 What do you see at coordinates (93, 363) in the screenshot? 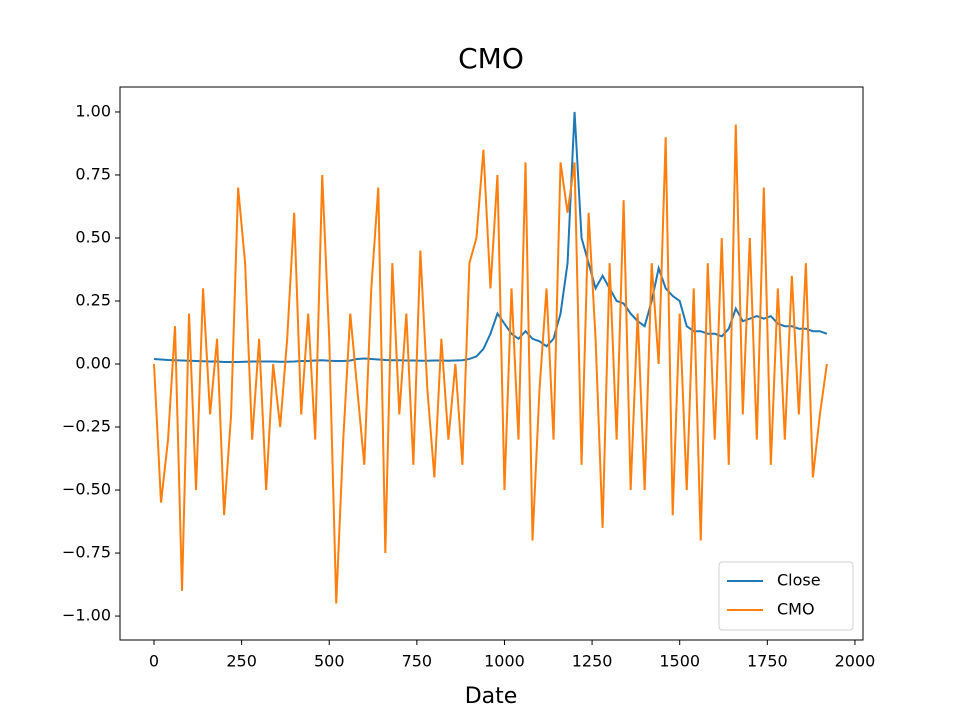
I see `y-tick-label: 0.00` at bounding box center [93, 363].